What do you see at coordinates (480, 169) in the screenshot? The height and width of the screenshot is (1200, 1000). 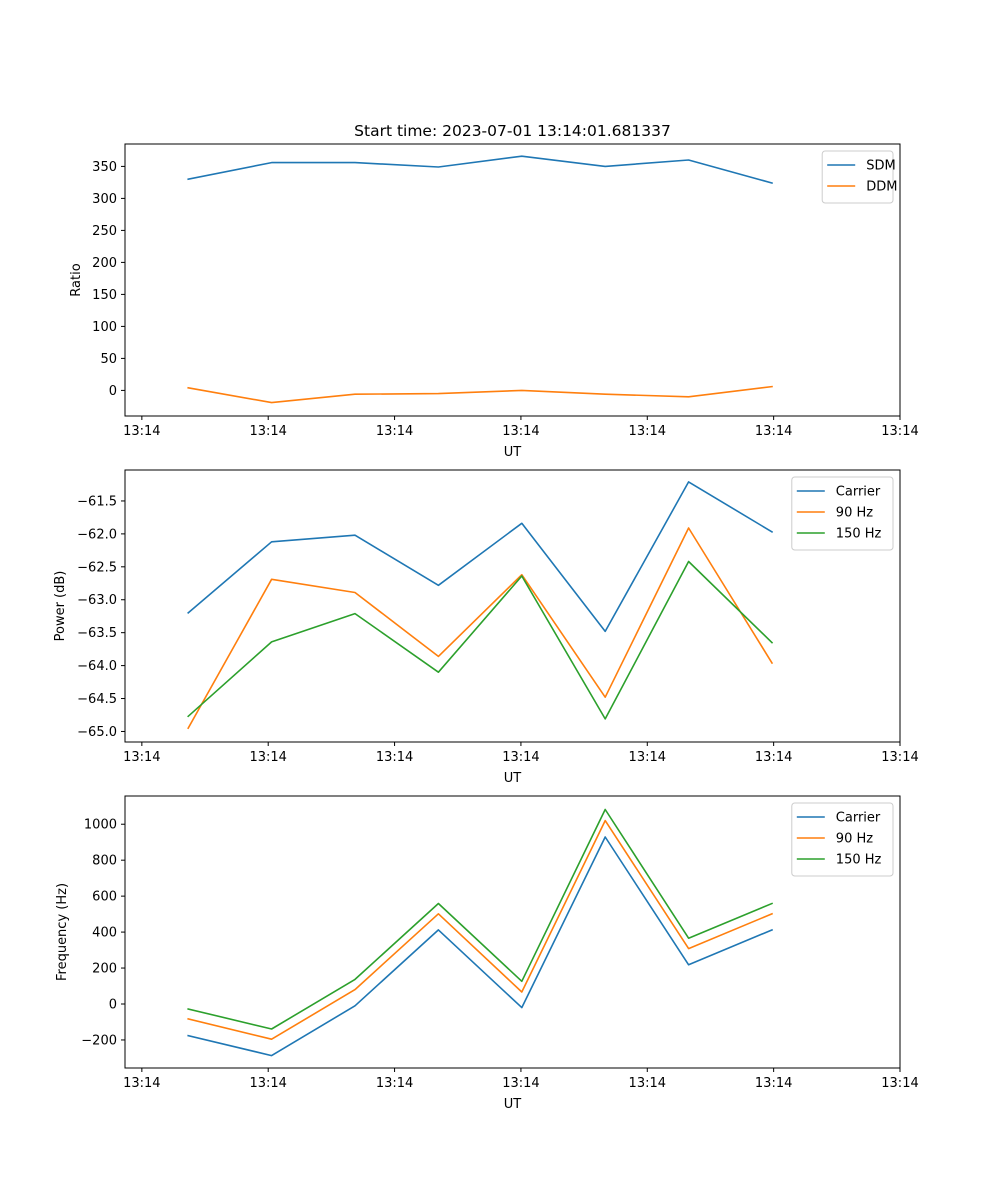 I see `series-line-sdm` at bounding box center [480, 169].